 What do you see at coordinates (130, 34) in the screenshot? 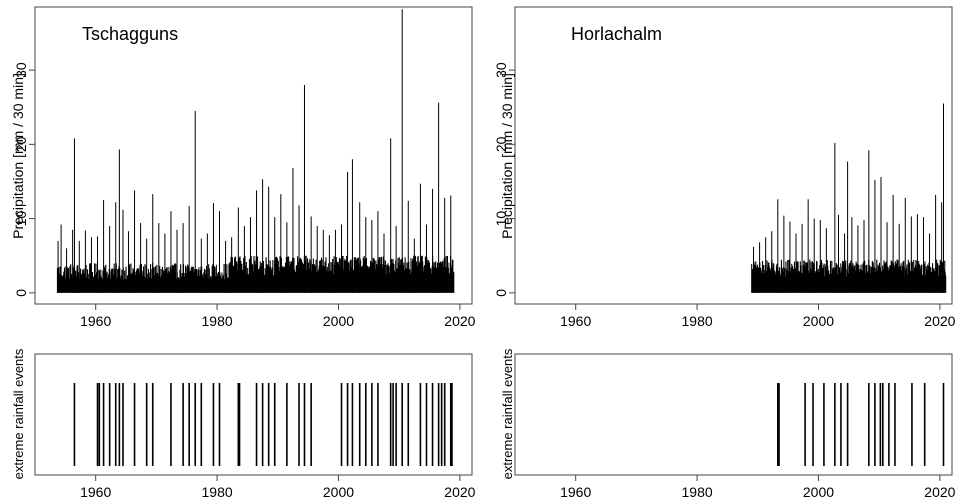
I see `station-label: Tschagguns` at bounding box center [130, 34].